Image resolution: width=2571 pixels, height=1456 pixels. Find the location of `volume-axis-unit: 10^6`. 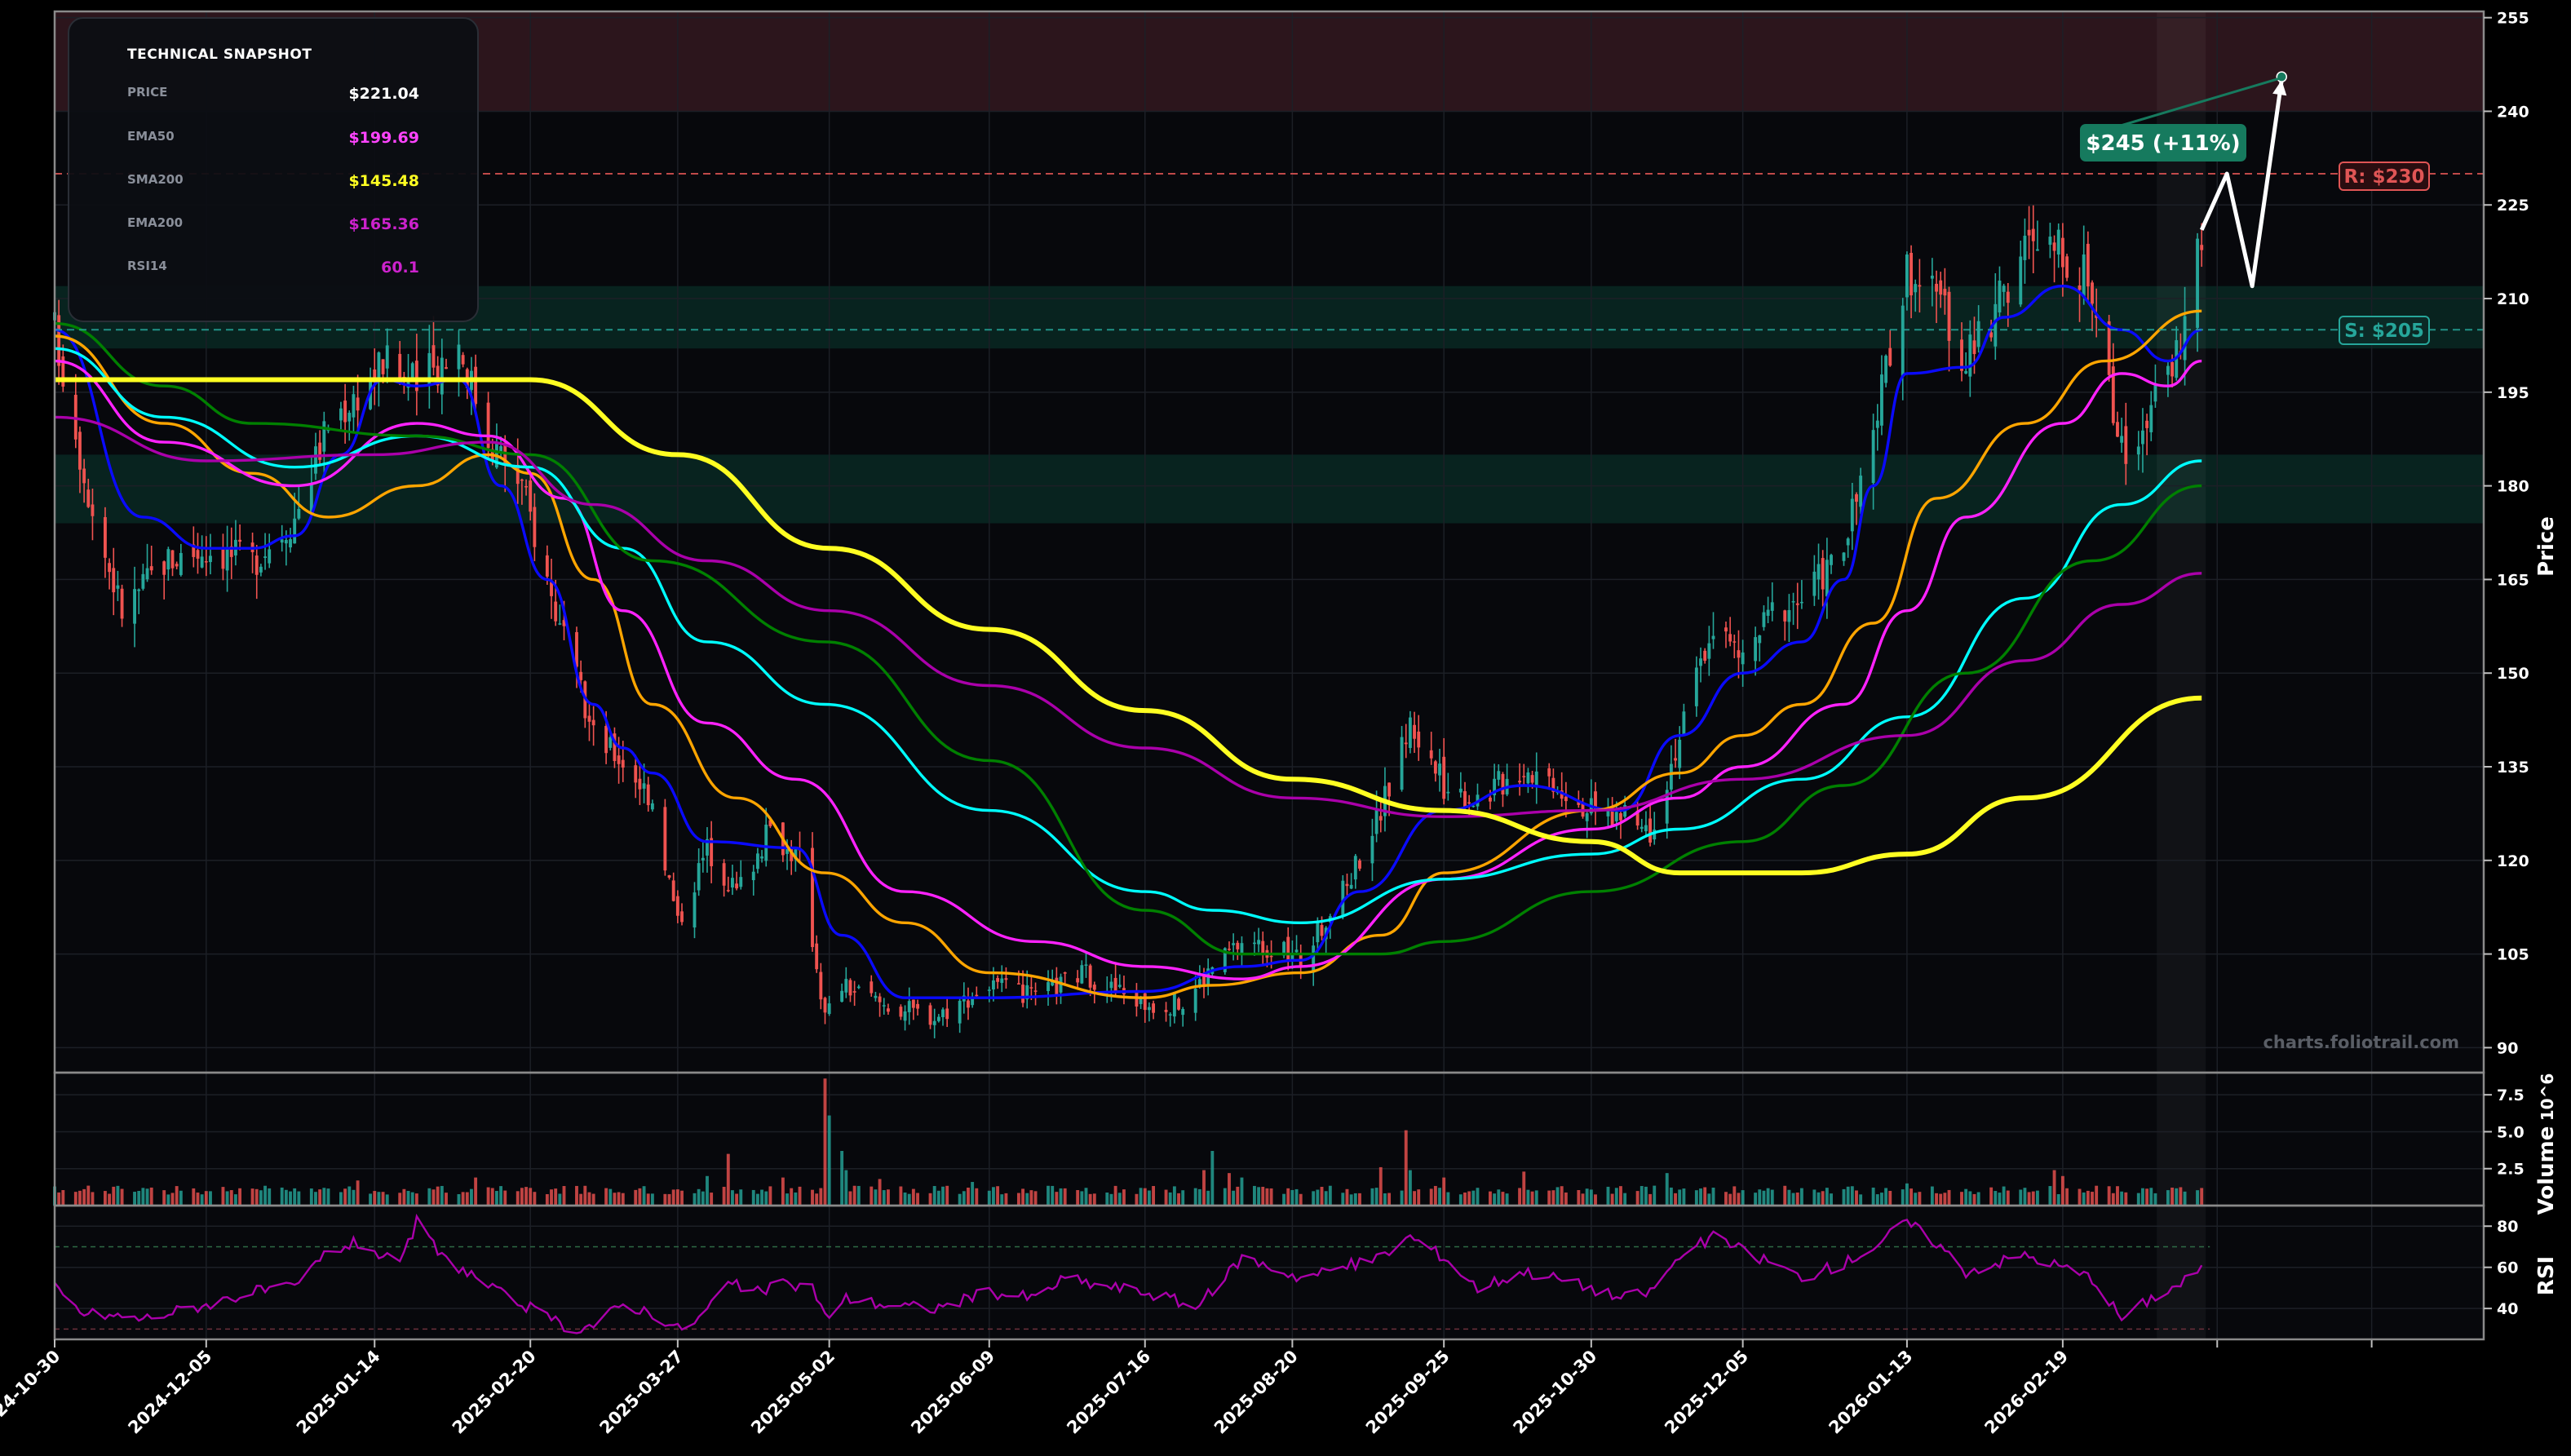

volume-axis-unit: 10^6 is located at coordinates (2547, 1097).